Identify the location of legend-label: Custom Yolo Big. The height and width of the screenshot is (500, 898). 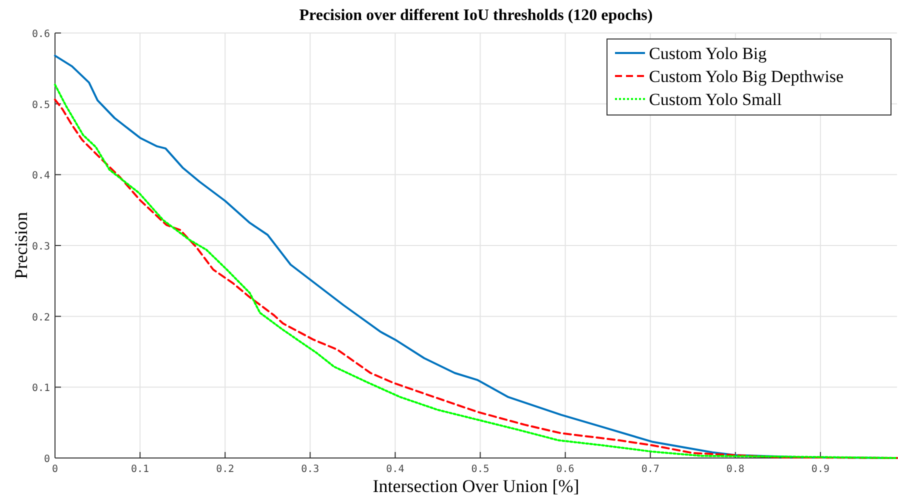
(708, 53).